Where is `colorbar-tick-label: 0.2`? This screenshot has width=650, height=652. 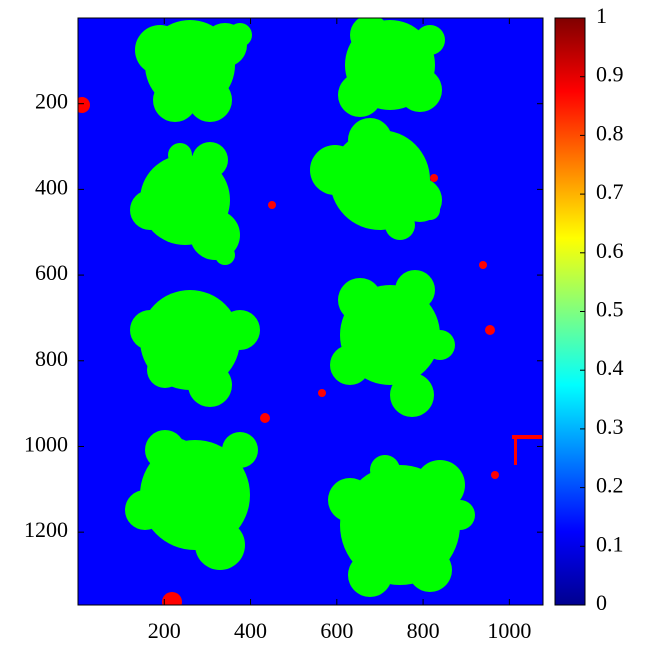 colorbar-tick-label: 0.2 is located at coordinates (610, 485).